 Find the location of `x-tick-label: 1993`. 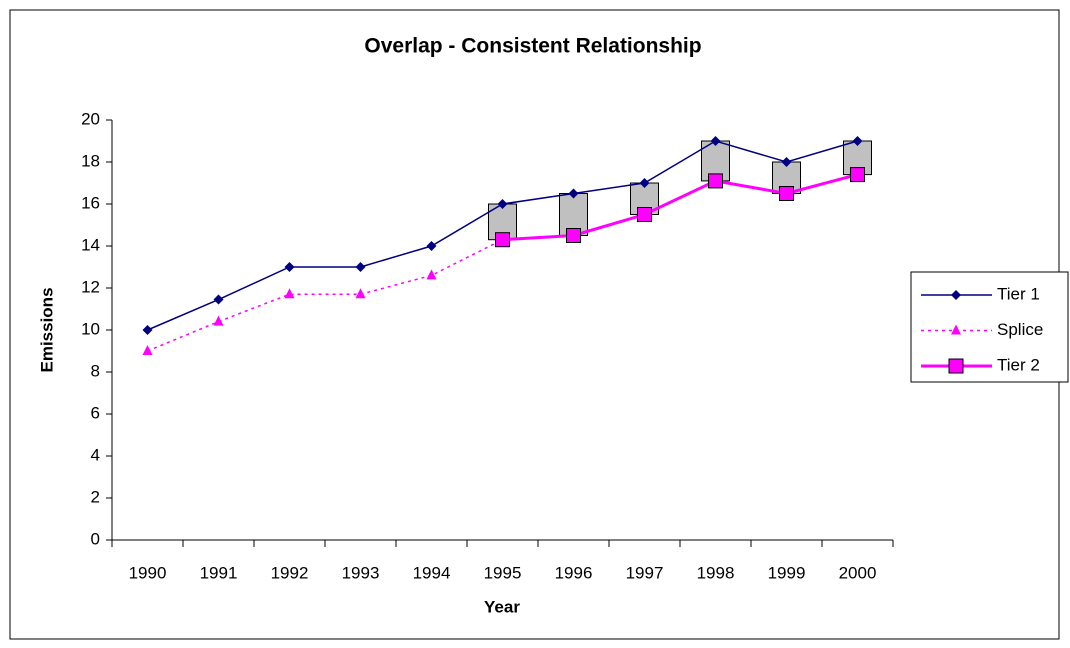

x-tick-label: 1993 is located at coordinates (361, 572).